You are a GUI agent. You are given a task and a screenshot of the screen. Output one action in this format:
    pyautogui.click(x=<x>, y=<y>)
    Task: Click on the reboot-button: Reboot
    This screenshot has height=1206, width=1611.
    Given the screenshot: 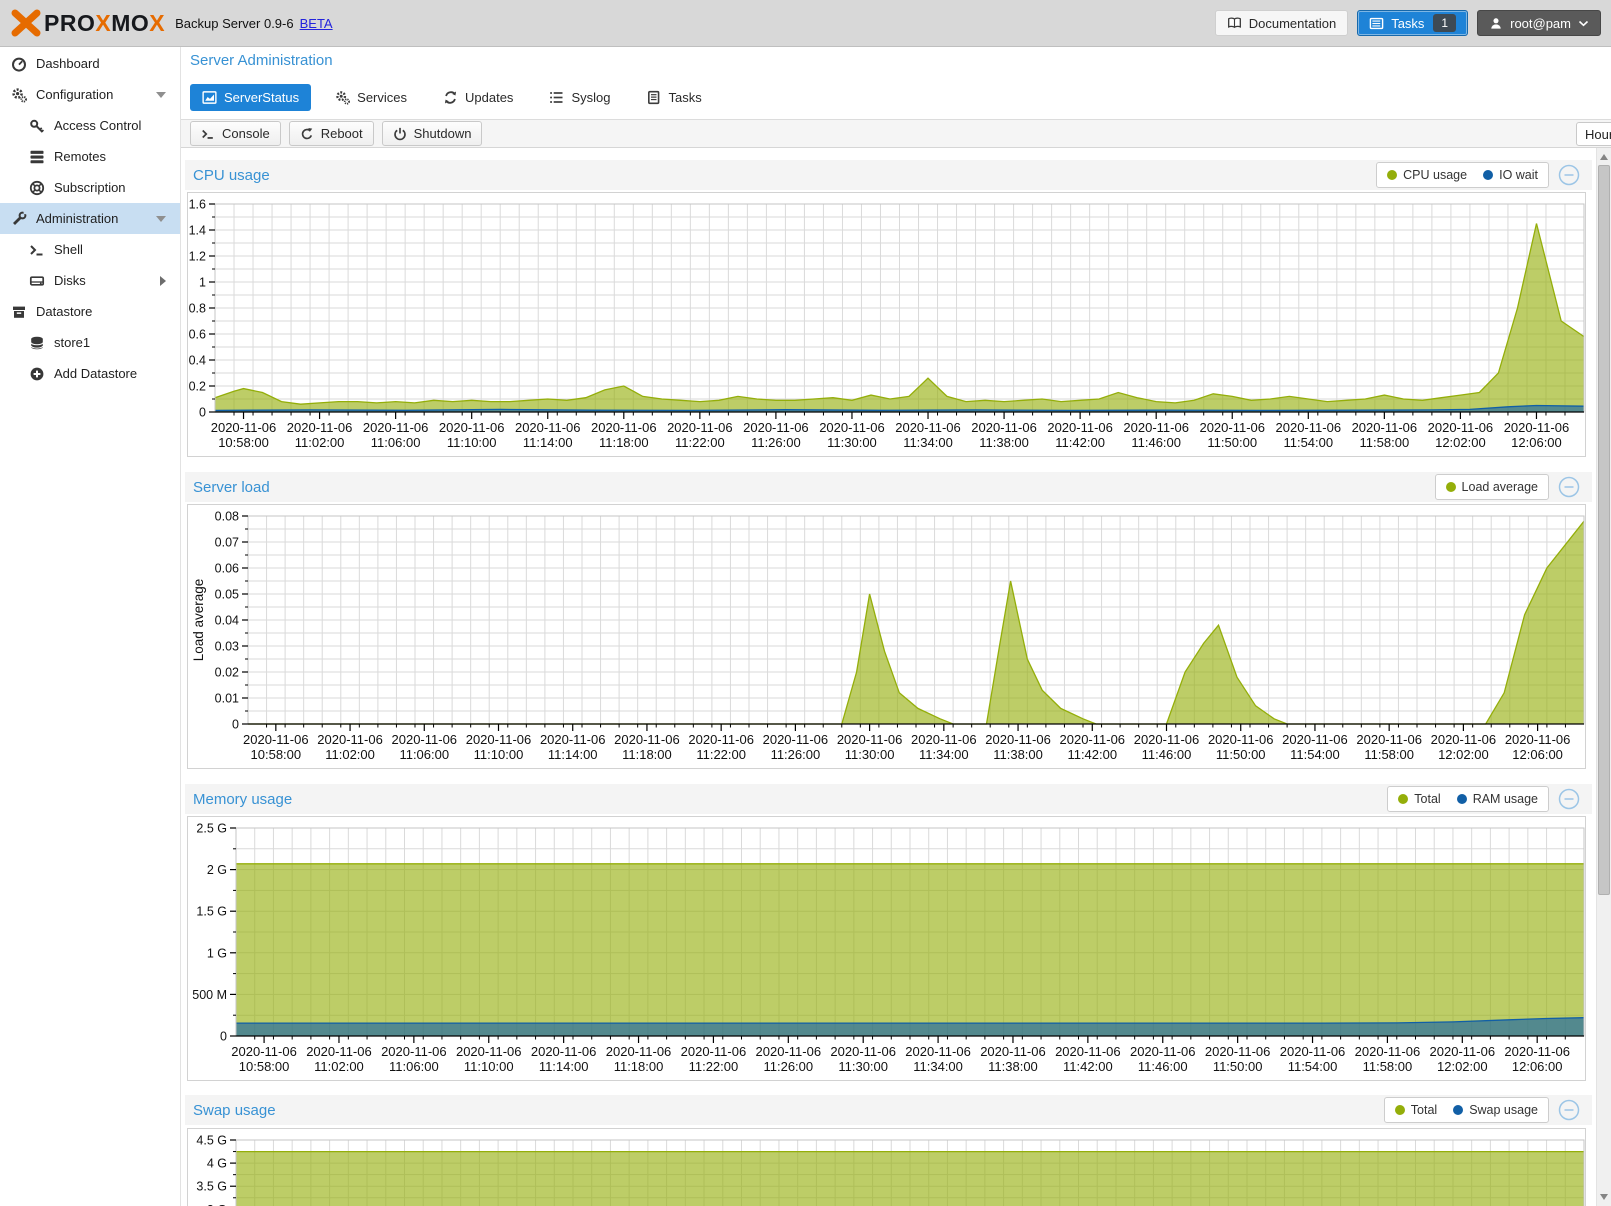 What is the action you would take?
    pyautogui.click(x=331, y=133)
    